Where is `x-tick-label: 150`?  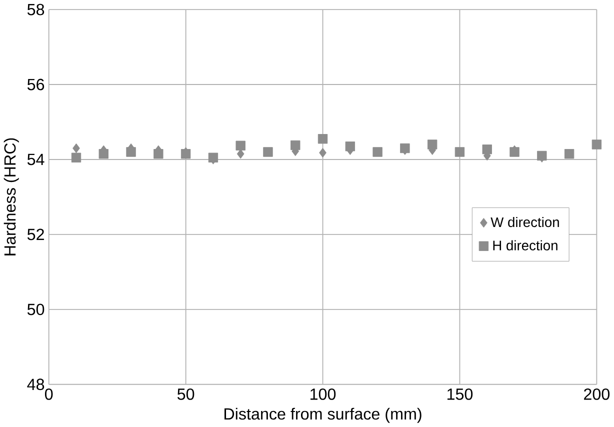 x-tick-label: 150 is located at coordinates (460, 394).